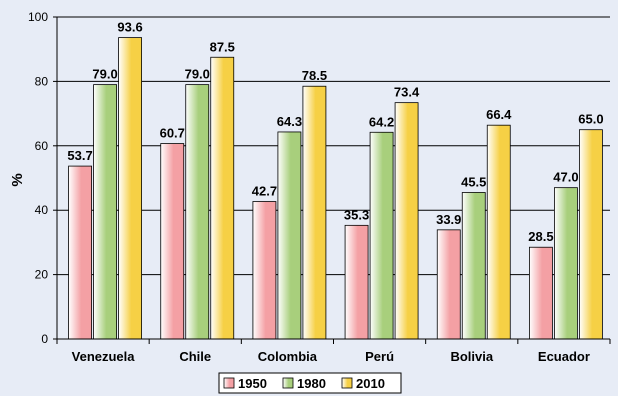 The image size is (618, 396). Describe the element at coordinates (195, 356) in the screenshot. I see `category-label: Chile` at that location.